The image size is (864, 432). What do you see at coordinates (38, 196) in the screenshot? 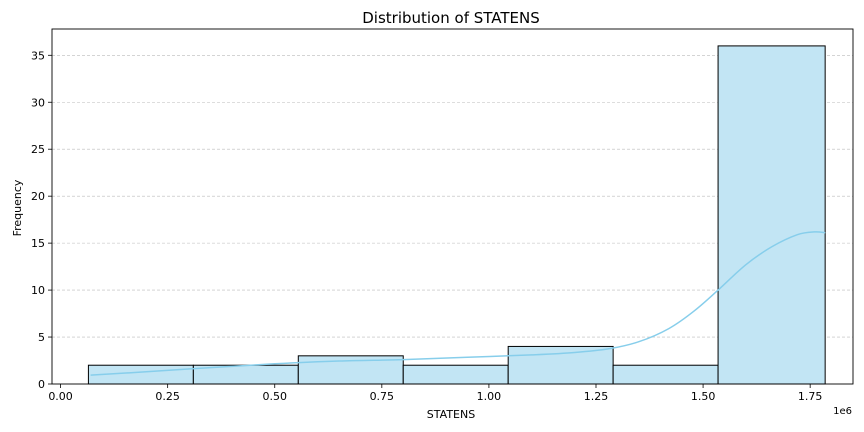
I see `y-tick-label: 20` at bounding box center [38, 196].